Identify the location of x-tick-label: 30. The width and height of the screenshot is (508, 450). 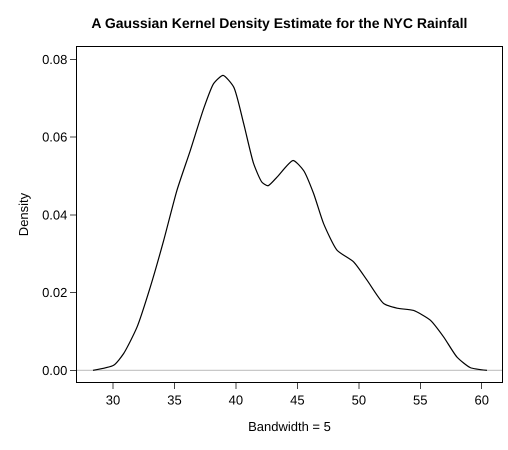
(113, 400).